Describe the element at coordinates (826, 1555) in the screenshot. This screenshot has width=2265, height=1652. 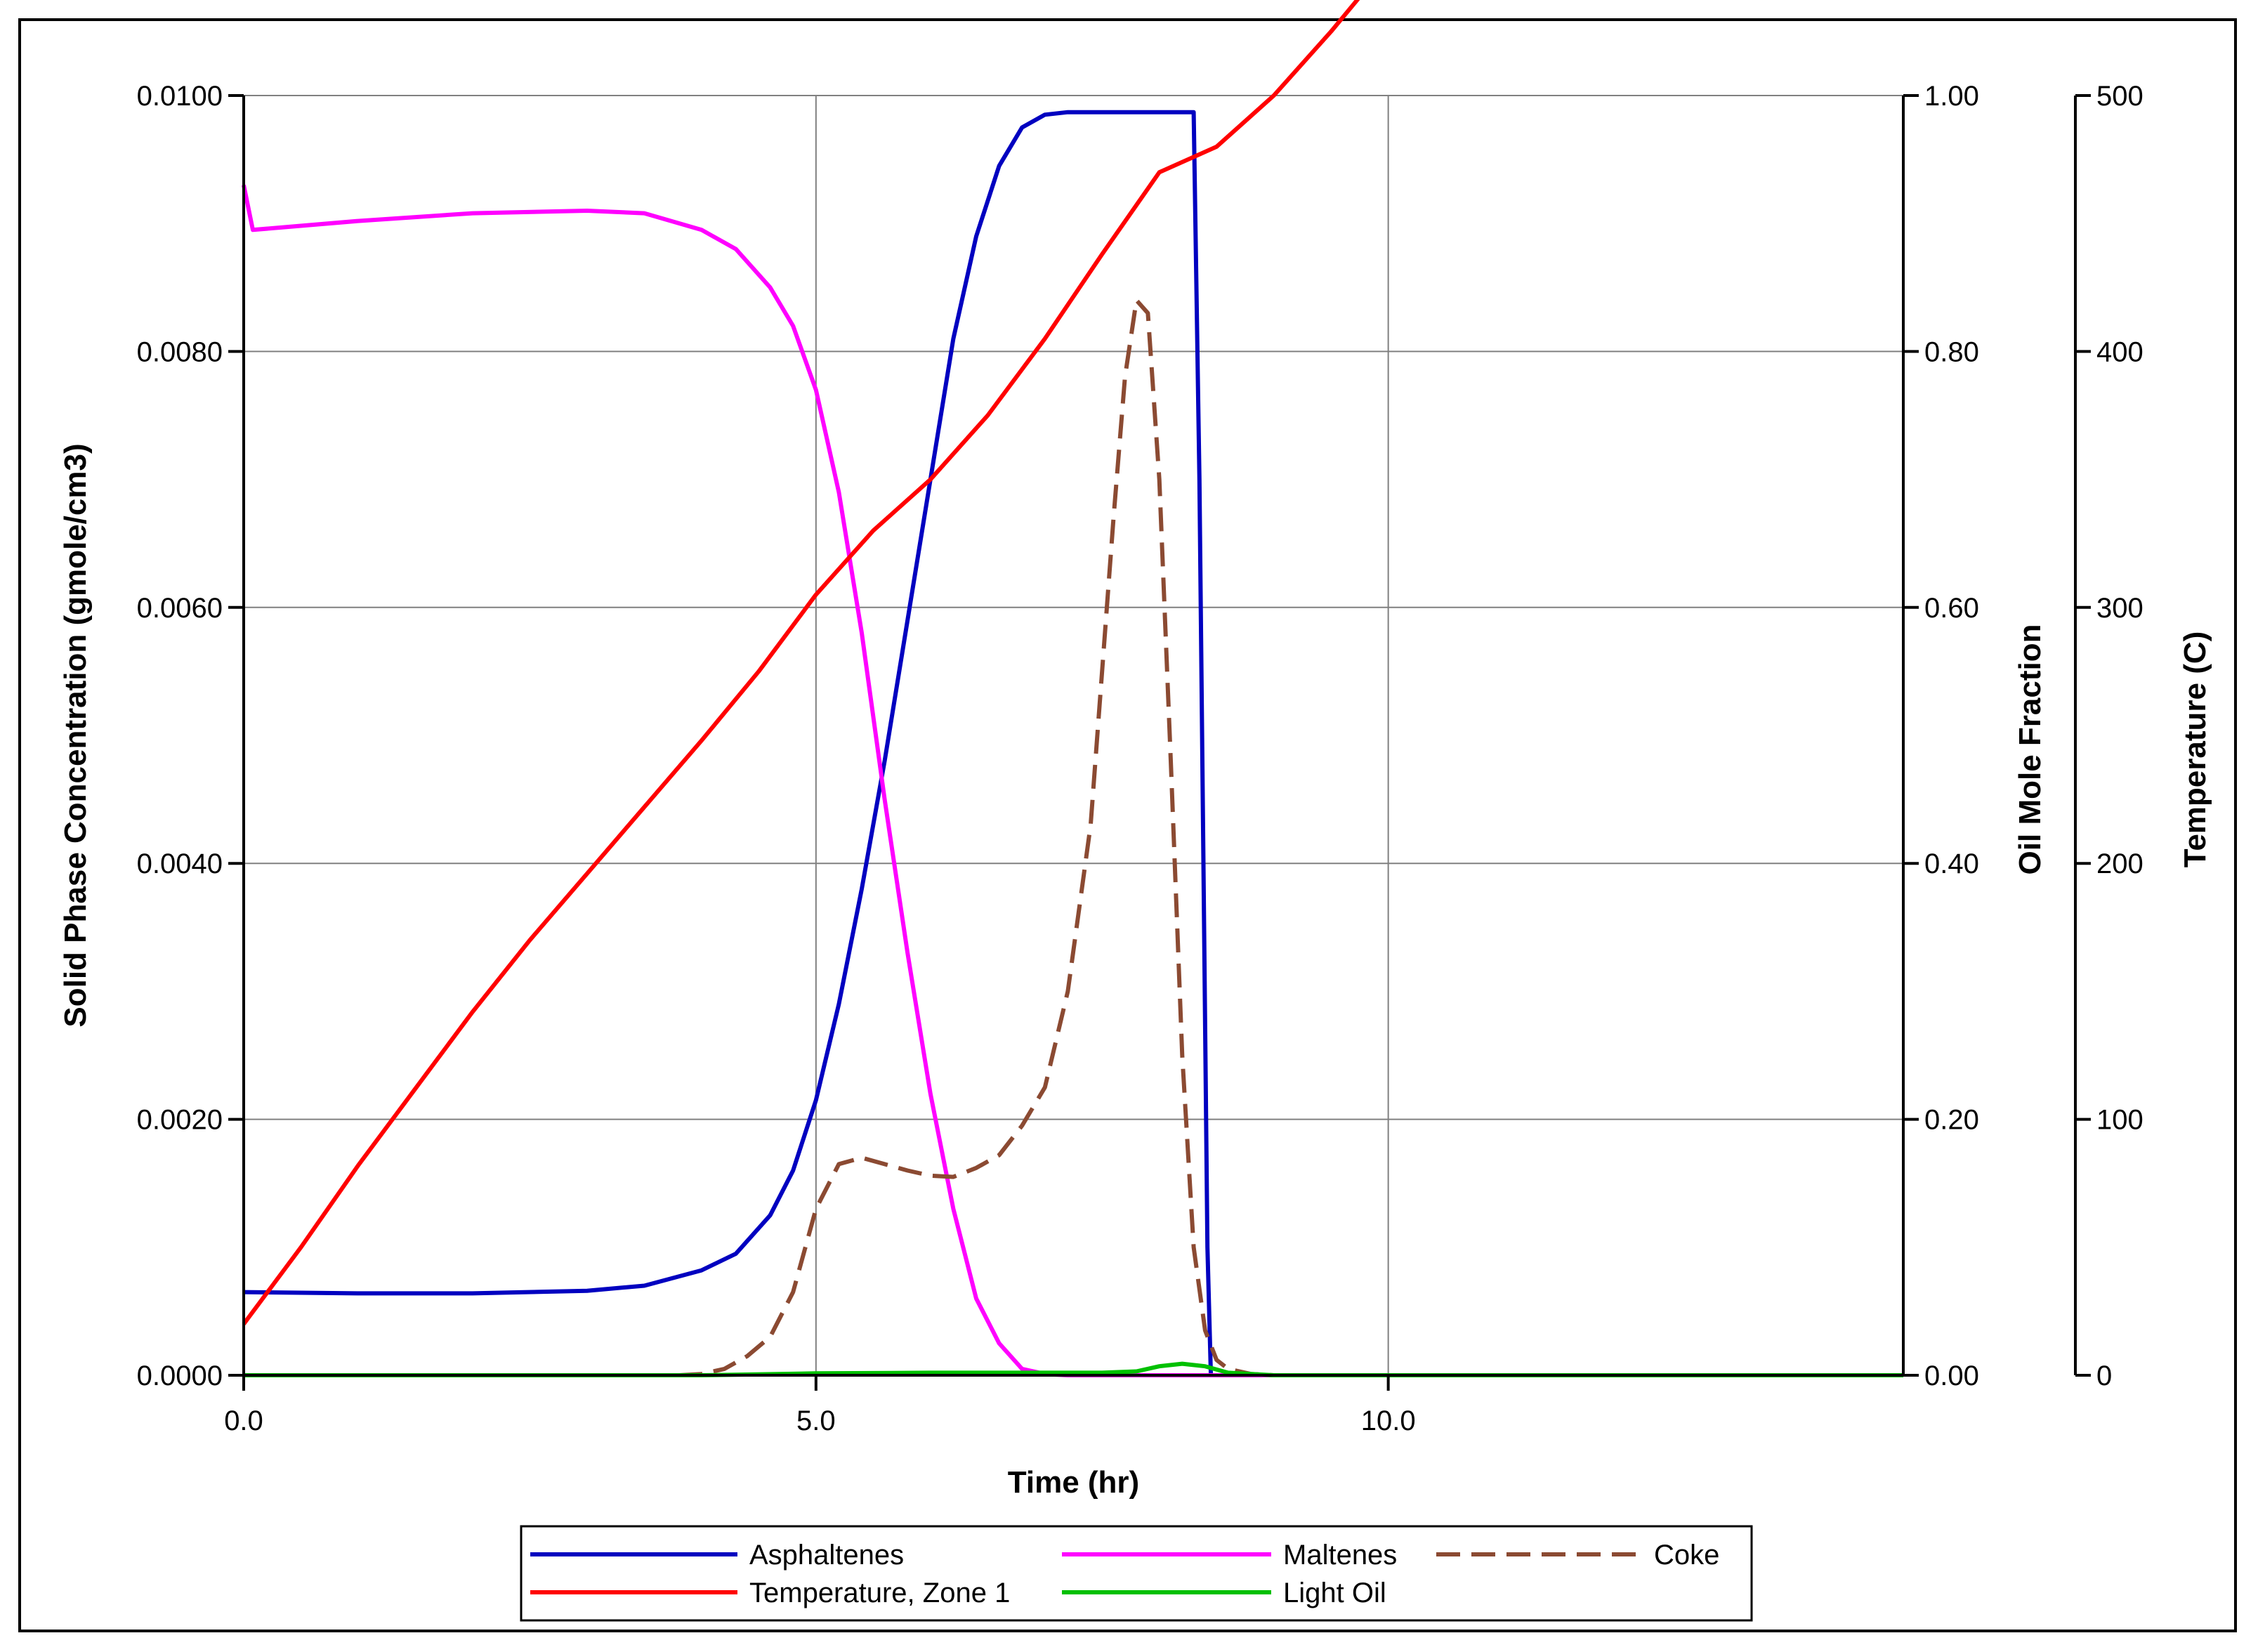
I see `legend-label-asphaltenes: Asphaltenes` at that location.